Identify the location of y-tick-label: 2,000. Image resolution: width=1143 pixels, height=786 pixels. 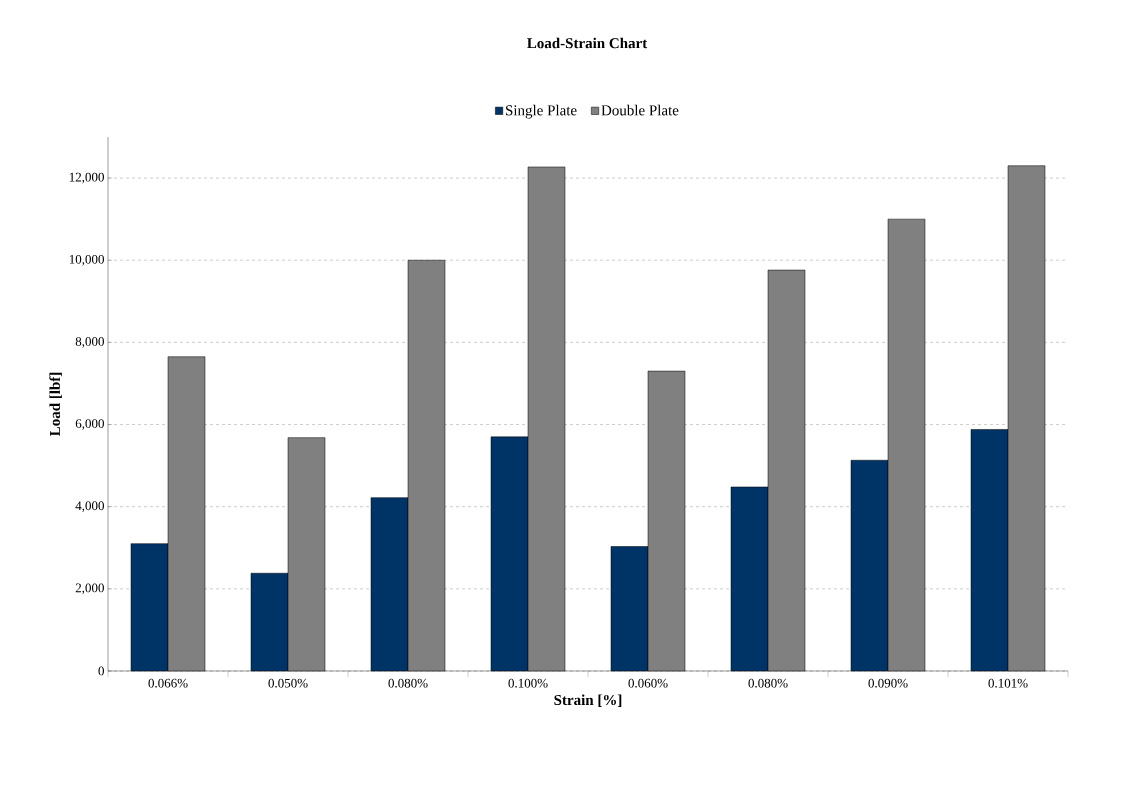
(89, 589).